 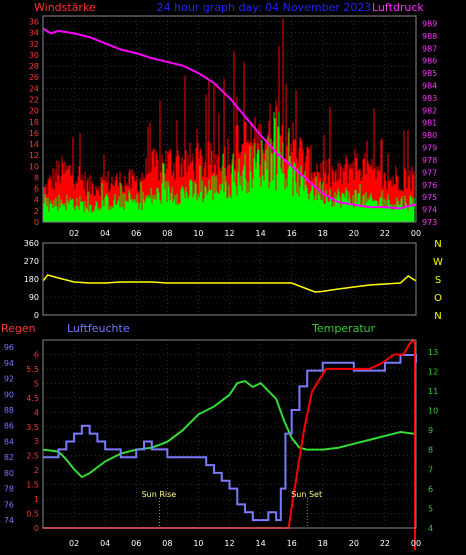 What do you see at coordinates (429, 222) in the screenshot?
I see `pressure-ytick-label: 973` at bounding box center [429, 222].